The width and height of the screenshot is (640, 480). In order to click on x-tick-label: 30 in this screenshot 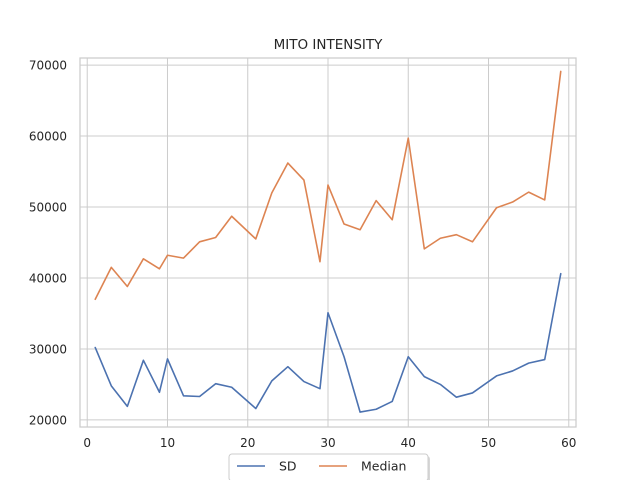, I will do `click(327, 443)`.